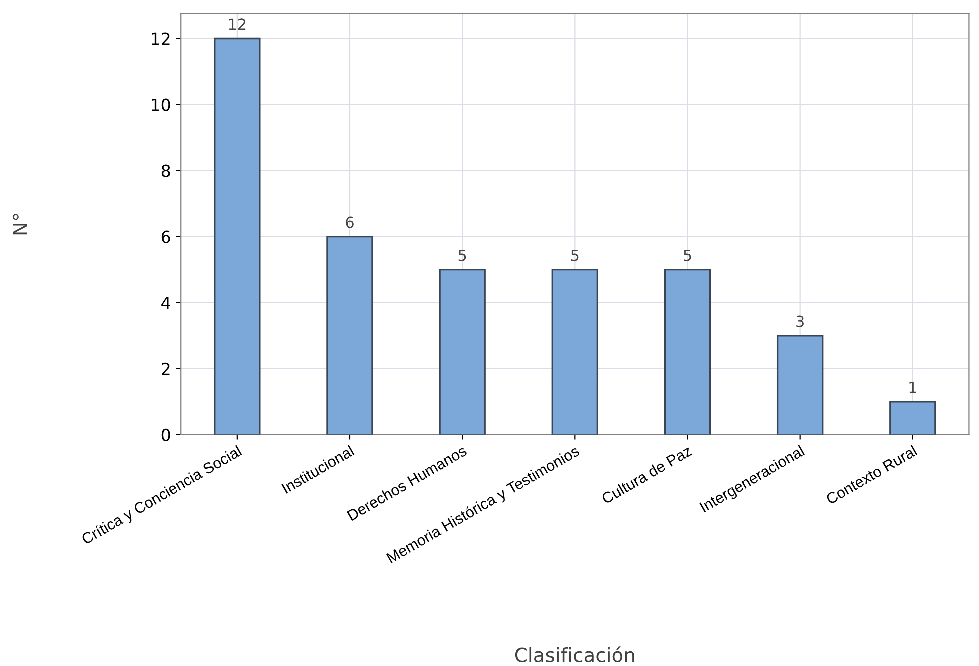 This screenshot has height=666, width=979. Describe the element at coordinates (166, 303) in the screenshot. I see `y-tick-label: 4` at that location.